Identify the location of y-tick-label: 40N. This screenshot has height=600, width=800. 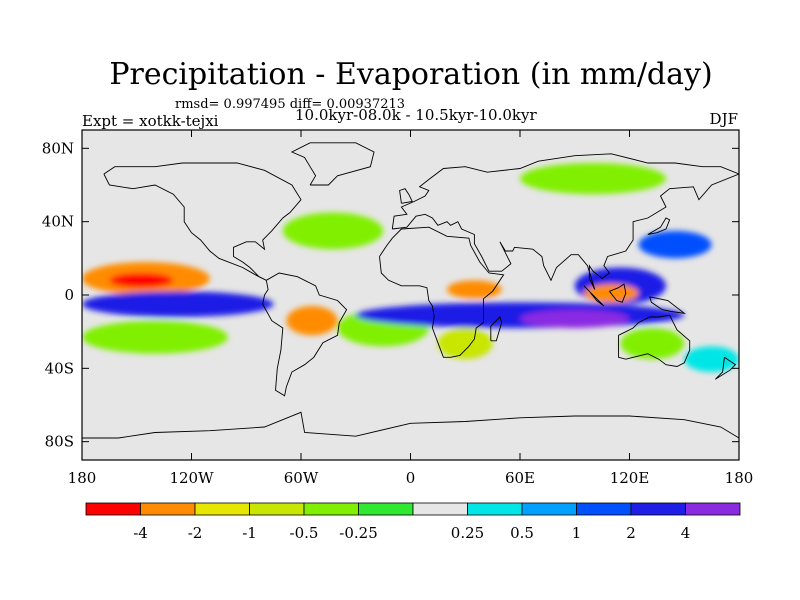
(58, 222).